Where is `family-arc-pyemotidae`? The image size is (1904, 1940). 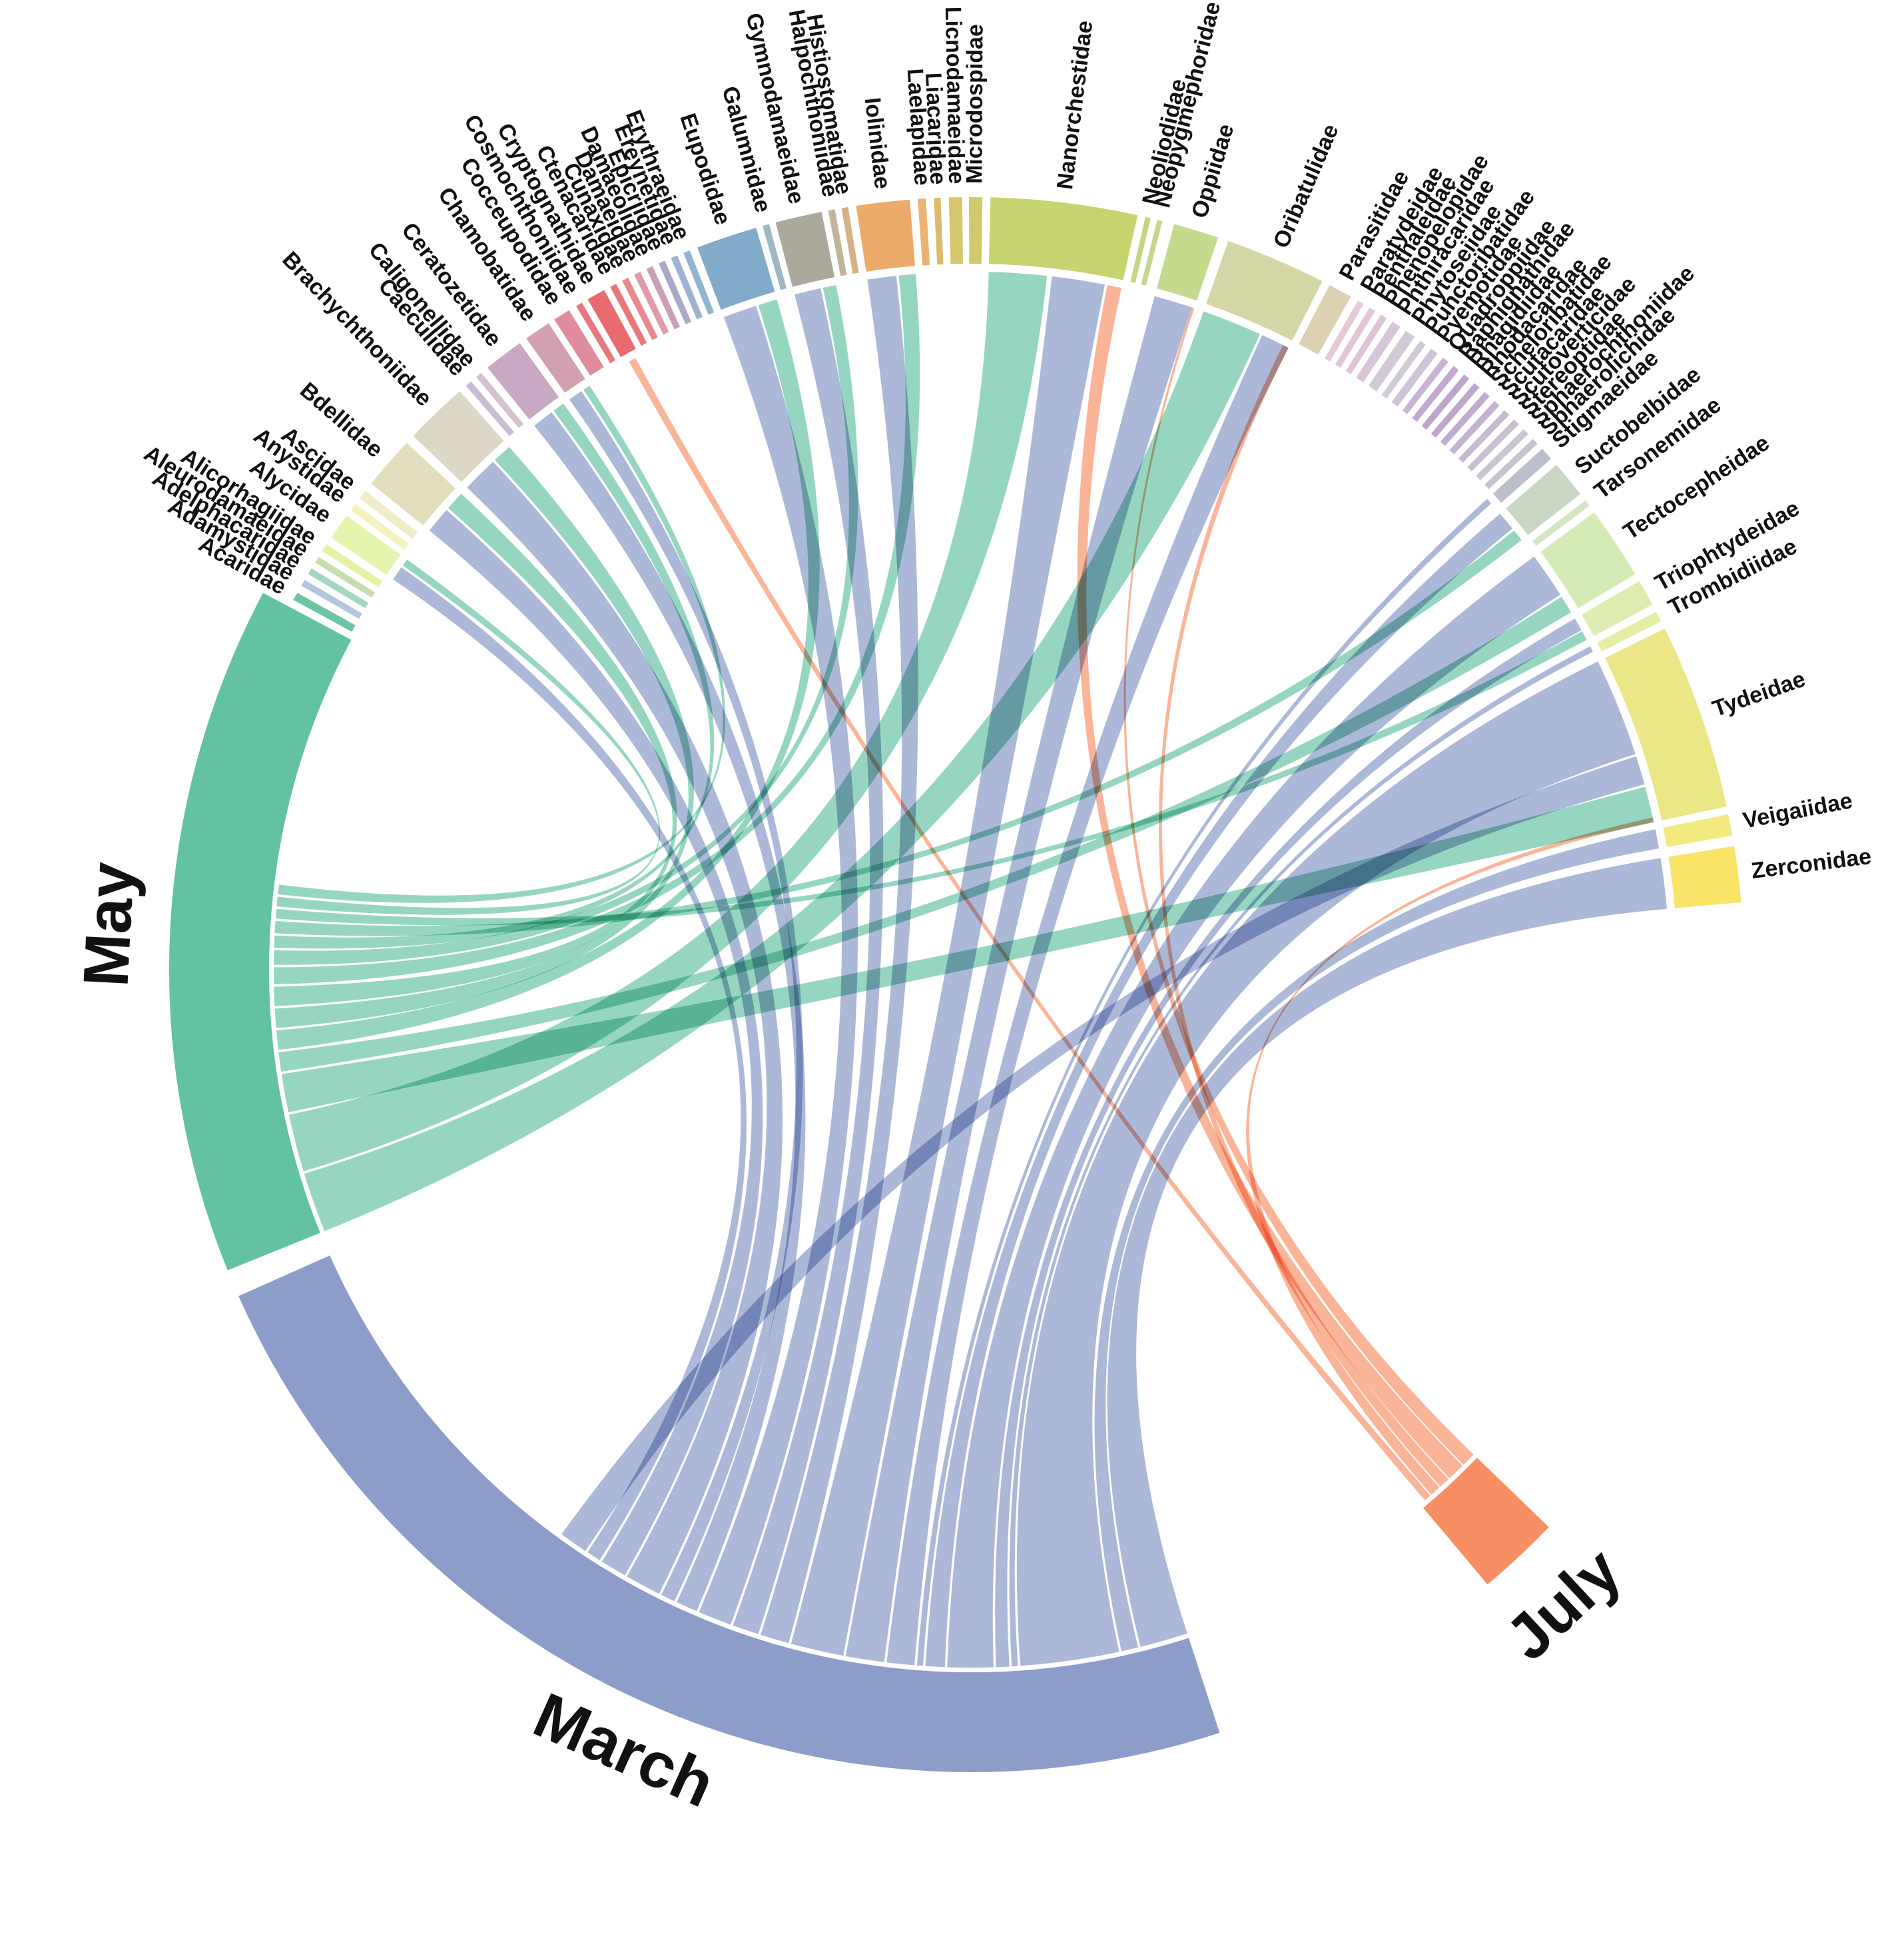
family-arc-pyemotidae is located at coordinates (1414, 377).